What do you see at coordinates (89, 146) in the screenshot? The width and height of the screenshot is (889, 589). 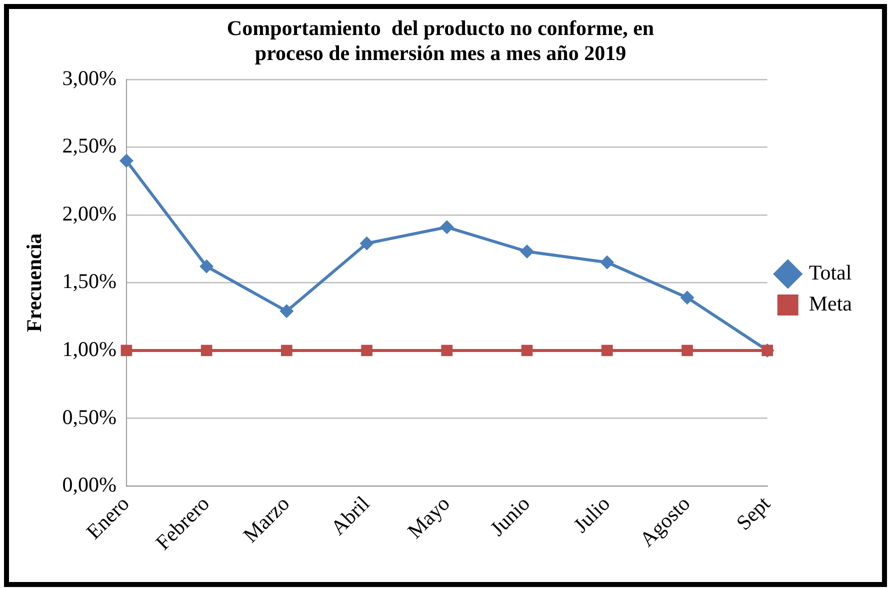 I see `y-tick-label: 2,50%` at bounding box center [89, 146].